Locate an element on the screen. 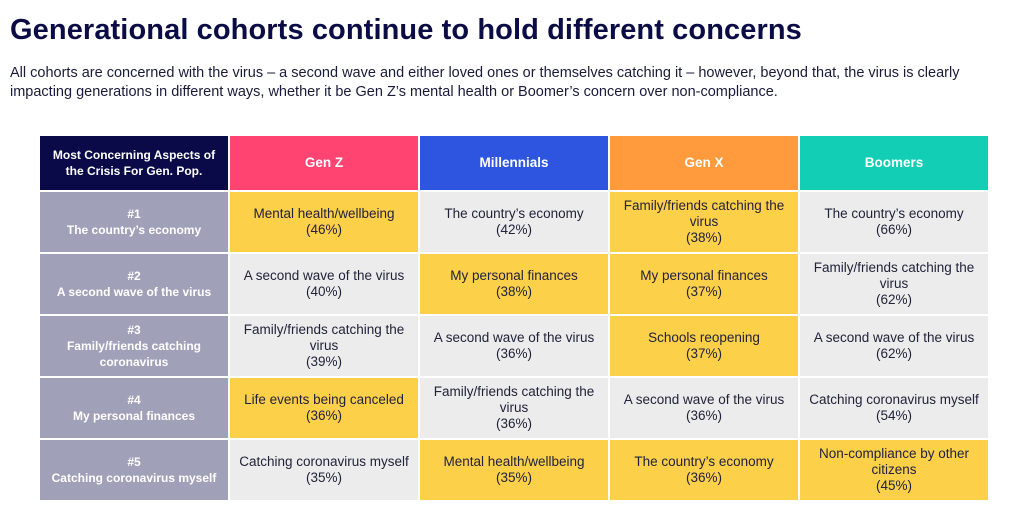 The height and width of the screenshot is (518, 1024). table-cell: Catching coronavirus myself (35%) is located at coordinates (324, 470).